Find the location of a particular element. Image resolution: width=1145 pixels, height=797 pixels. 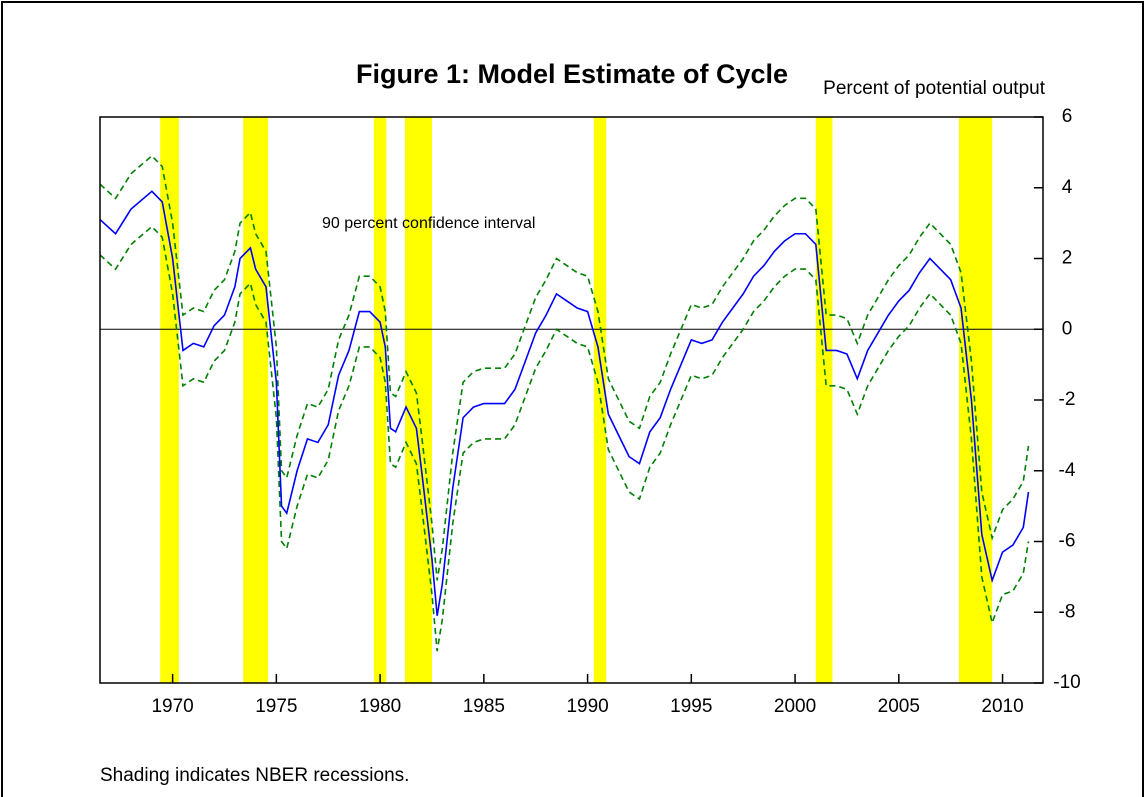

y-tick-label: -8 is located at coordinates (1067, 611).